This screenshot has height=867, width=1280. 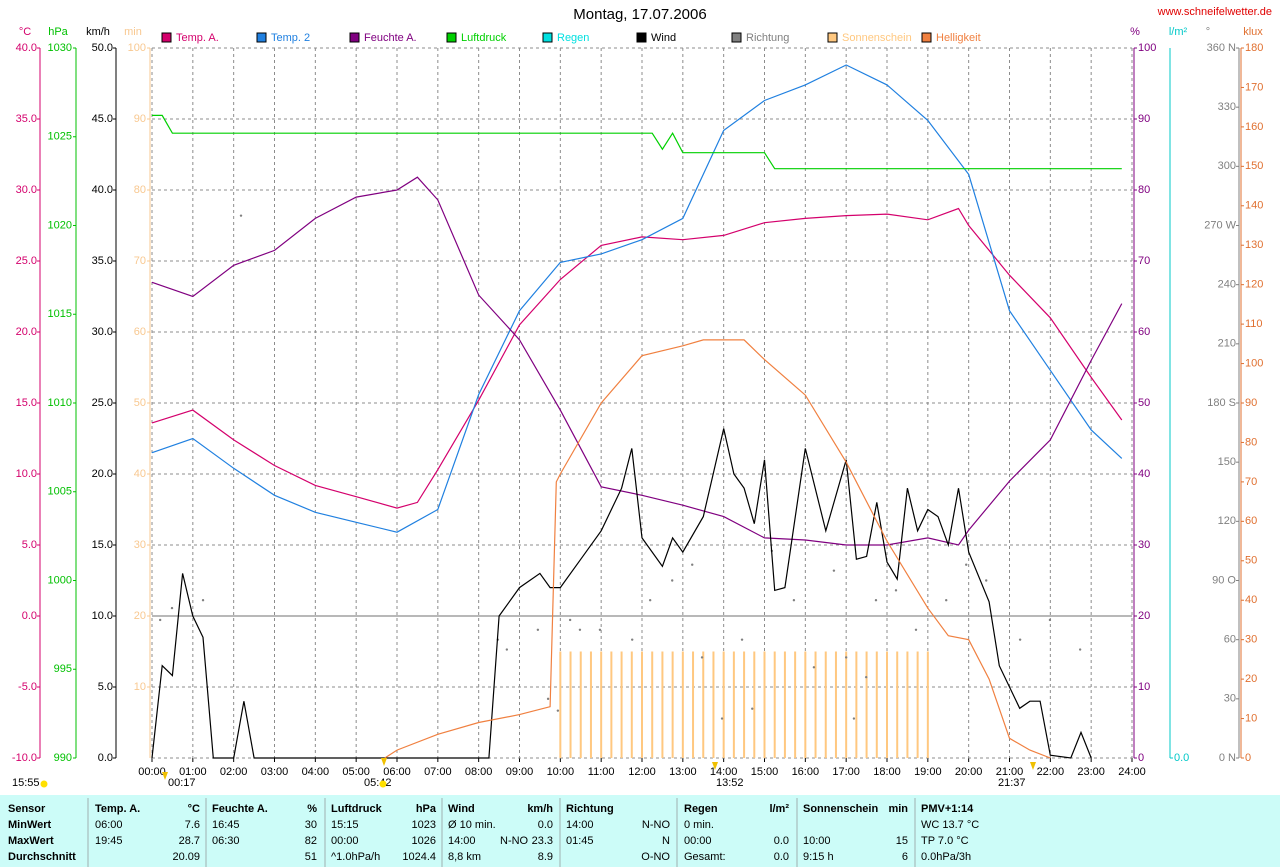 I want to click on axis-unit: km/h, so click(x=98, y=32).